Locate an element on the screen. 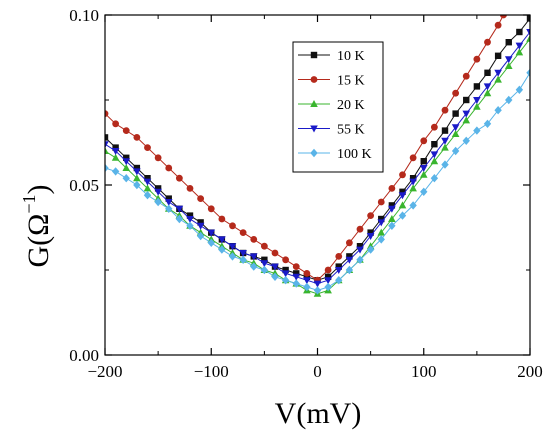  legend-entry-55k: 55 K is located at coordinates (331, 130).